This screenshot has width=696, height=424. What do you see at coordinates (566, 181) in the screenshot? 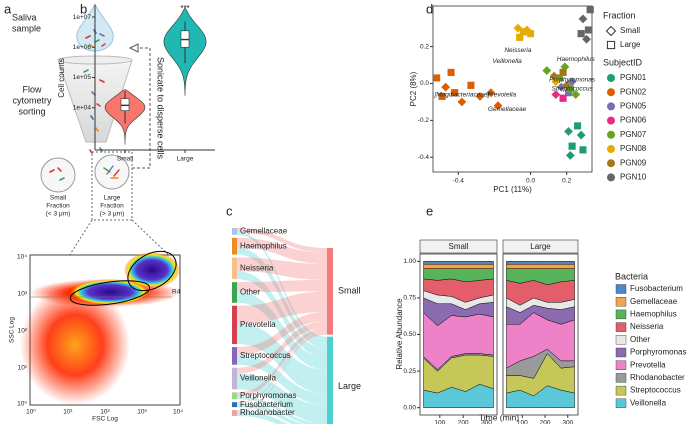
I see `x-tick-label: 0.2` at bounding box center [566, 181].